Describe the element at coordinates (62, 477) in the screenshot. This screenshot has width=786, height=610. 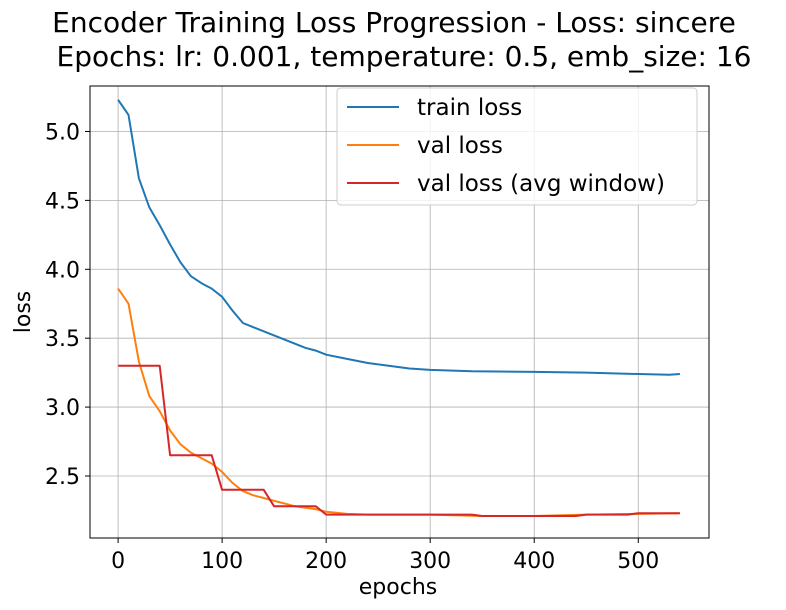
I see `y-tick-label: 2.5` at that location.